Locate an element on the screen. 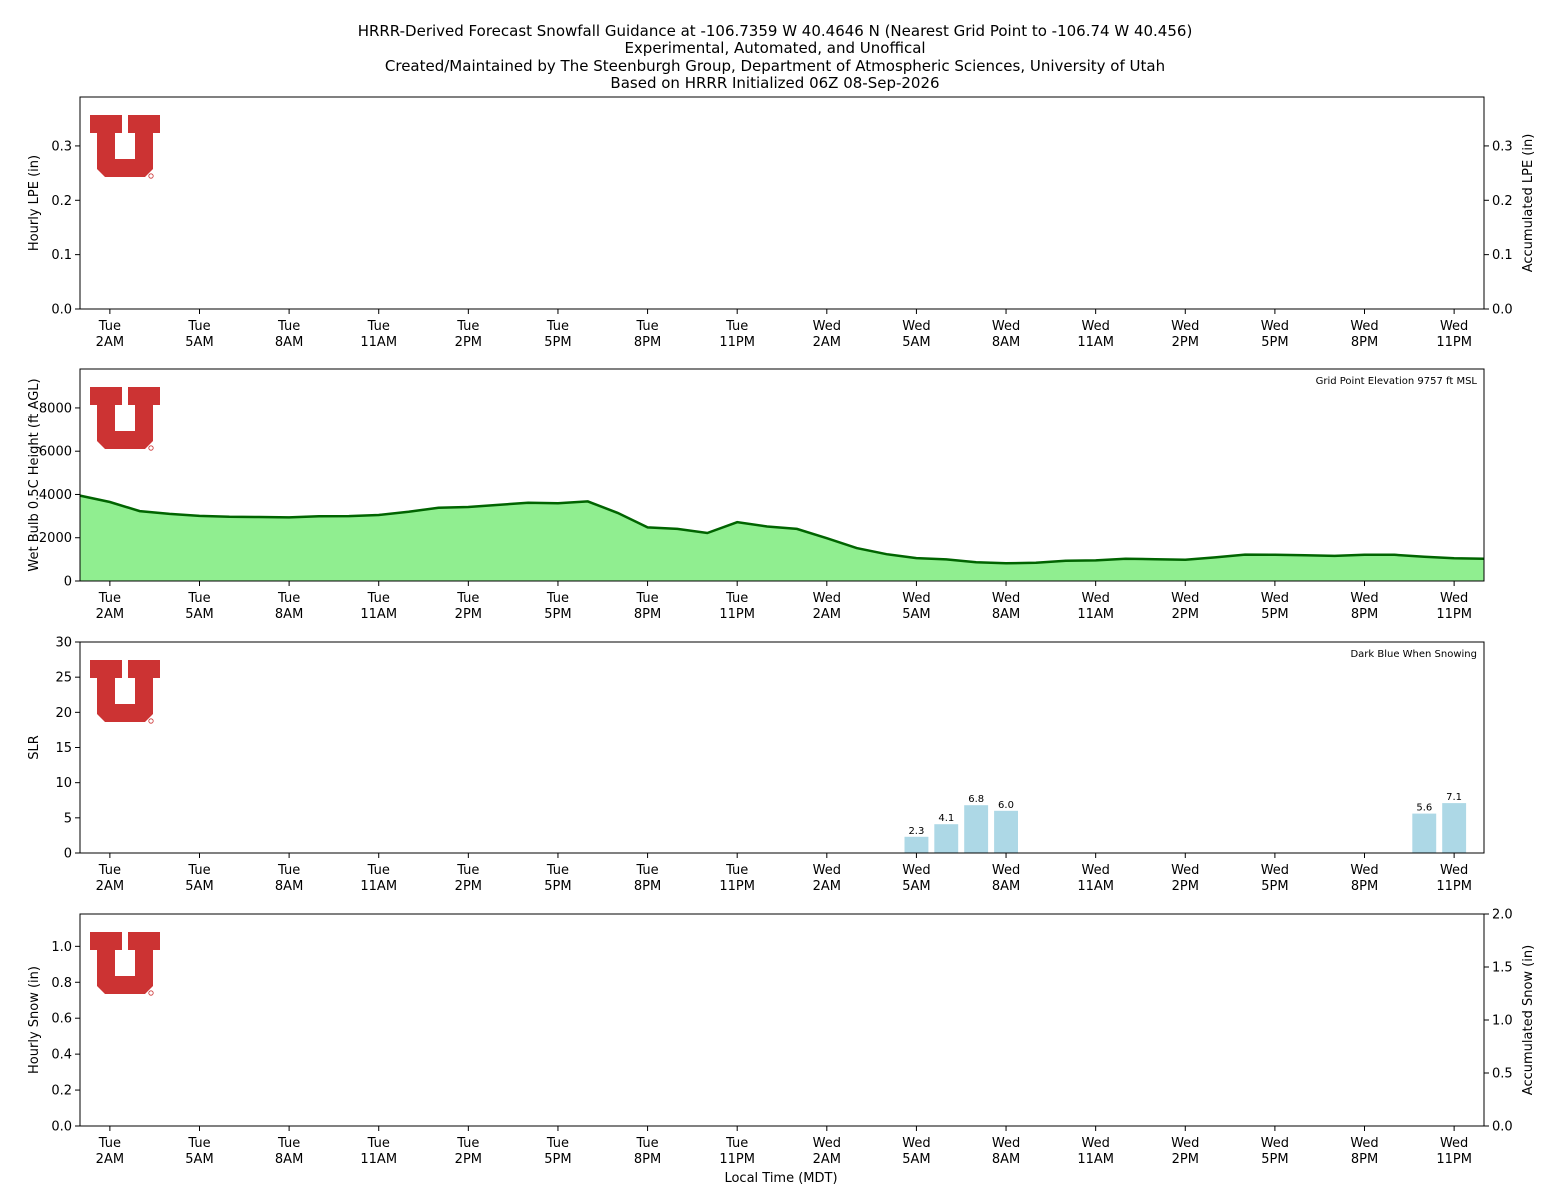 This screenshot has height=1200, width=1550. y-tick-label: 0.3 is located at coordinates (61, 146).